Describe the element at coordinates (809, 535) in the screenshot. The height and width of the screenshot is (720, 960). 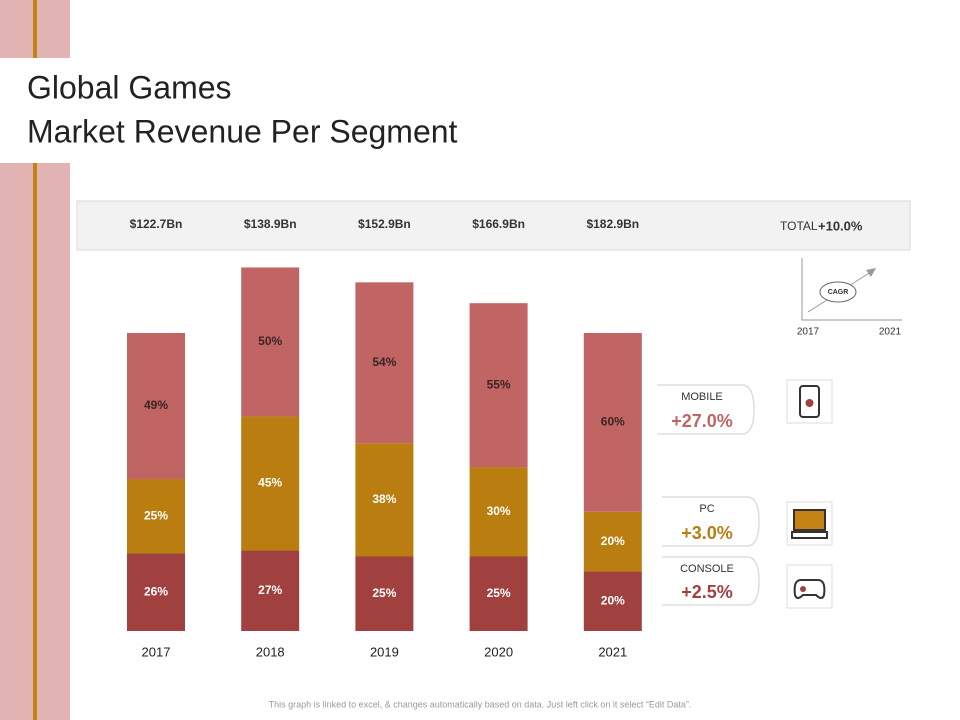
I see `icon-pc-base` at that location.